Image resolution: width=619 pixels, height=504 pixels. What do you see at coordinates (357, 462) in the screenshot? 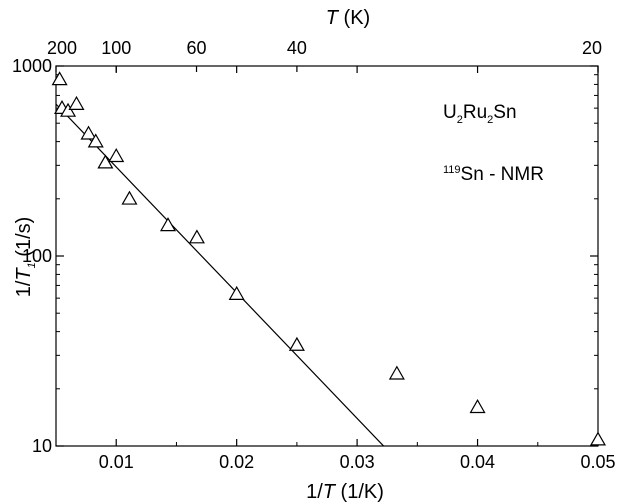
I see `x-tick-label: 0.03` at bounding box center [357, 462].